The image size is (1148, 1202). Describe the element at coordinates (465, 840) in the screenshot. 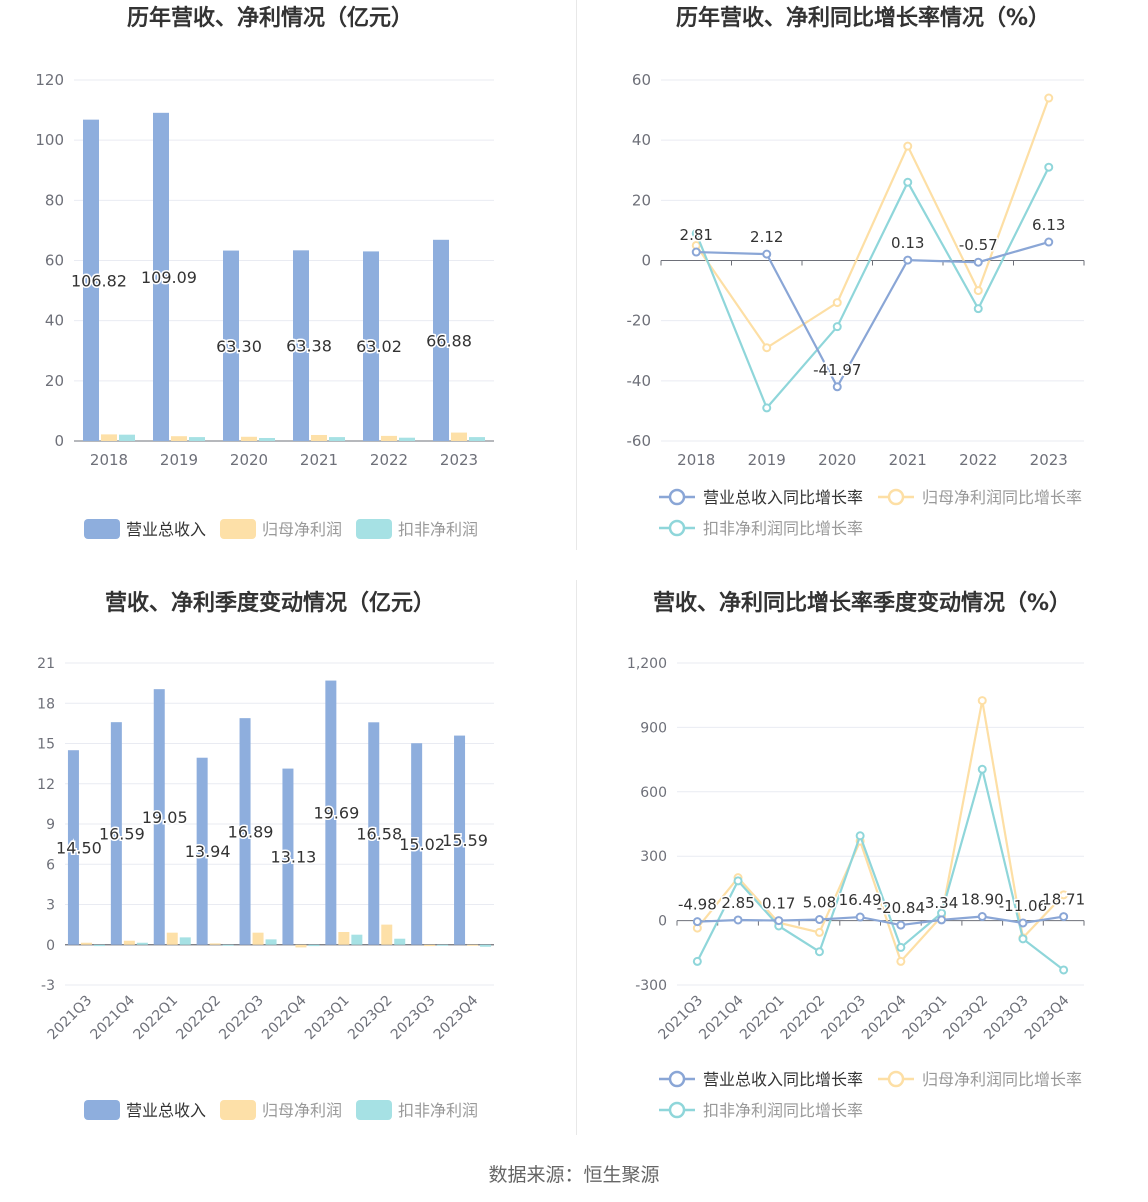

I see `bar-value-label: 15.59` at that location.